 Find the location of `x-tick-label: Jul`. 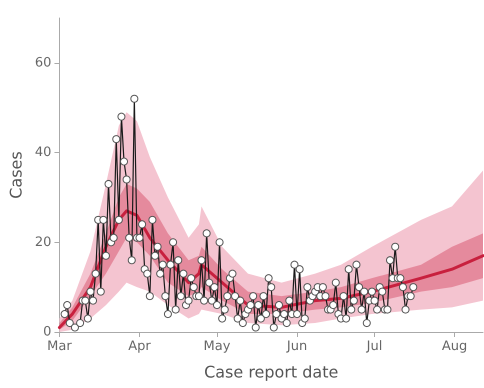

x-tick-label: Jul is located at coordinates (374, 346).